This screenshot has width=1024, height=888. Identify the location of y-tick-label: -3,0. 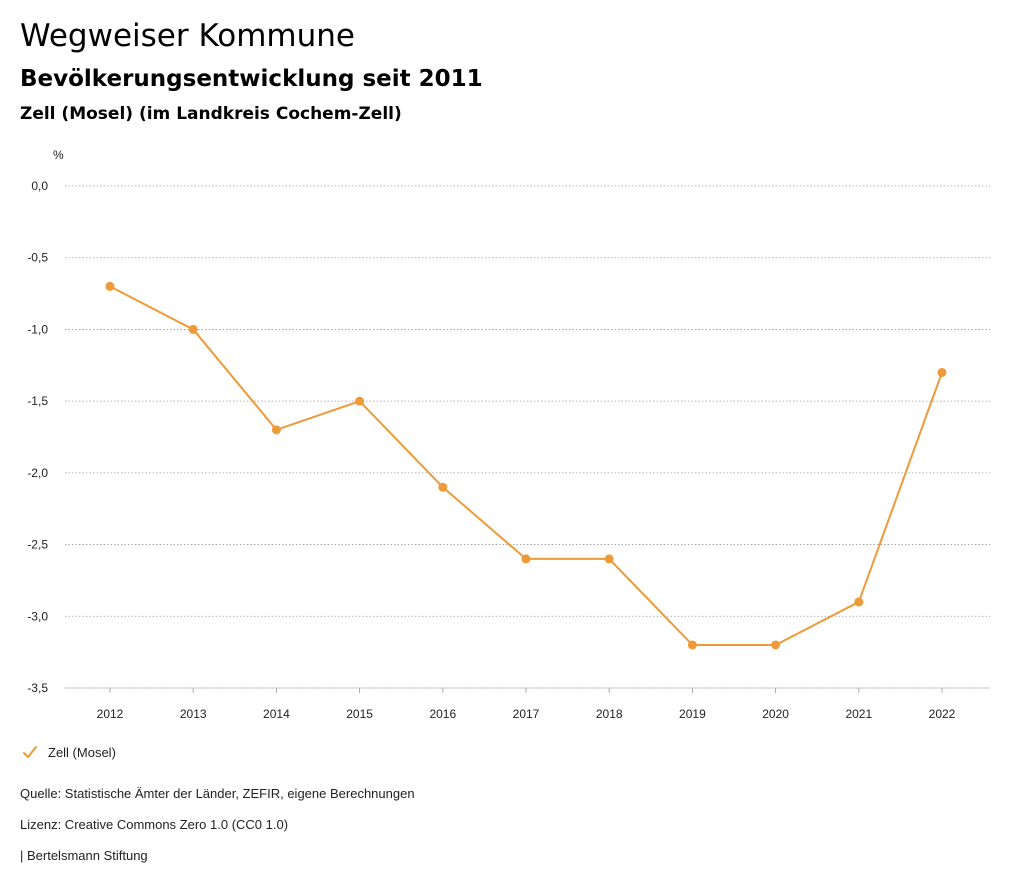
(37, 616).